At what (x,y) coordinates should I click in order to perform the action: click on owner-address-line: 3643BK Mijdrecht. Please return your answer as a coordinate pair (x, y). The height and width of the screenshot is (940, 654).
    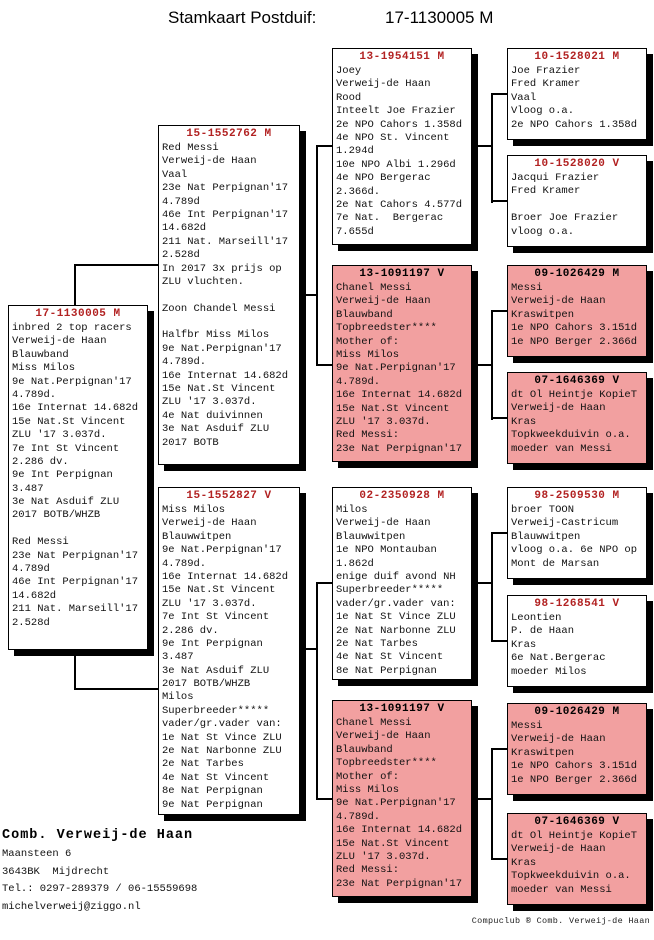
    Looking at the image, I should click on (56, 871).